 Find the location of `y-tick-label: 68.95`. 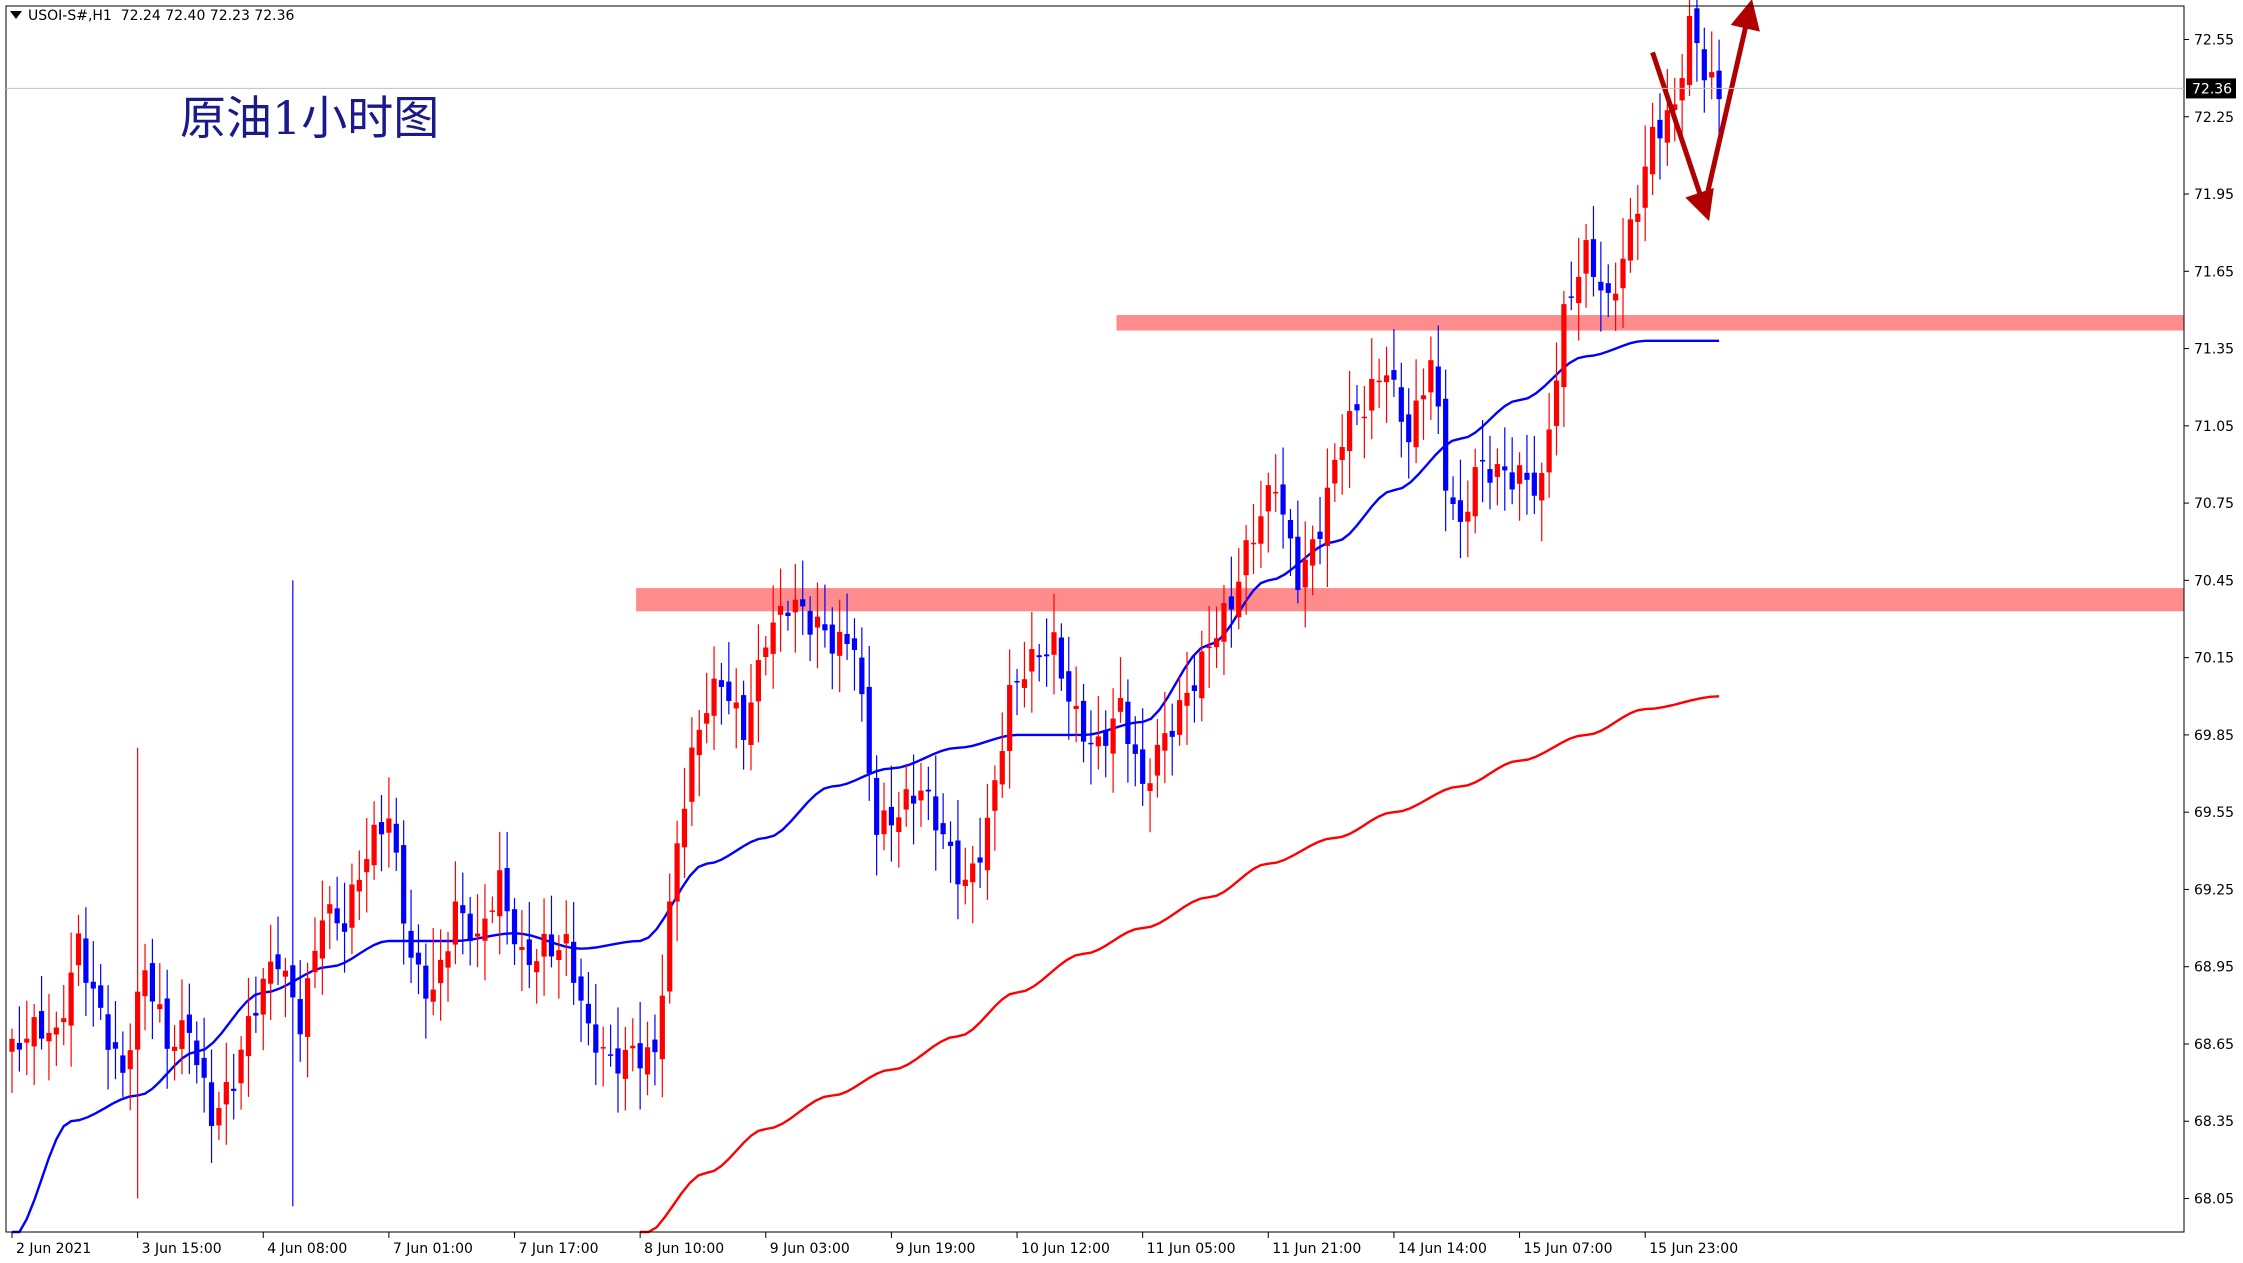

y-tick-label: 68.95 is located at coordinates (2214, 968).